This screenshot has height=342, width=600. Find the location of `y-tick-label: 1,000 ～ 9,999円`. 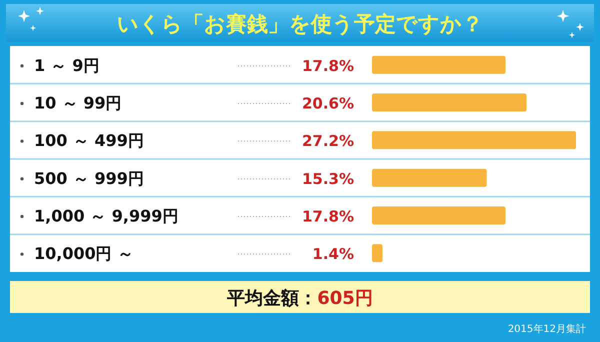

y-tick-label: 1,000 ～ 9,999円 is located at coordinates (106, 216).